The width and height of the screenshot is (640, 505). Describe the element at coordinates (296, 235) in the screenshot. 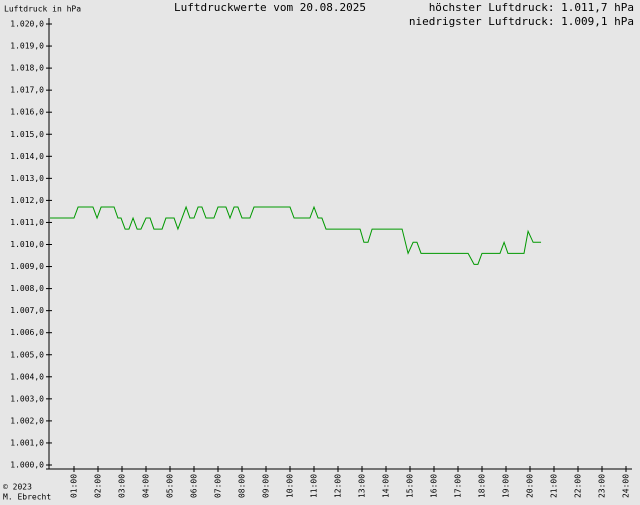

I see `data-line` at that location.